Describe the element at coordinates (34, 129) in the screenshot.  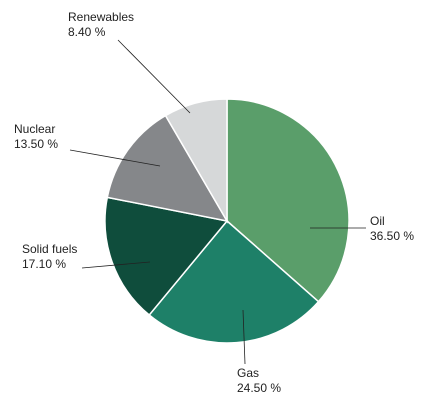
I see `slice-label: Nuclear` at that location.